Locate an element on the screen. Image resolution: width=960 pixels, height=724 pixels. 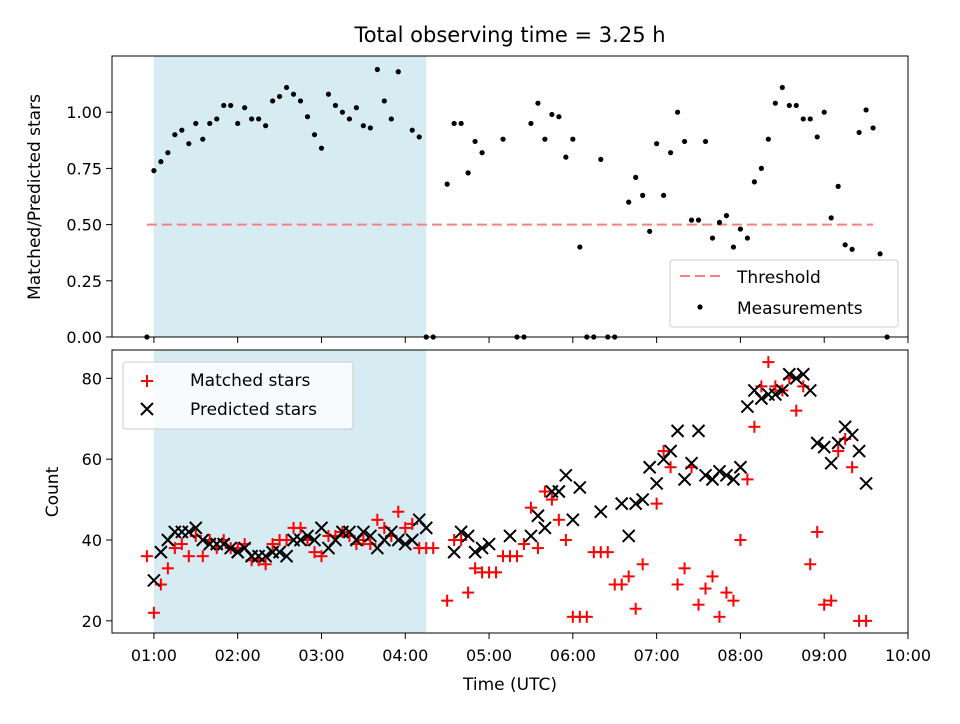
bottom-y-tick-label: 60 is located at coordinates (92, 459).